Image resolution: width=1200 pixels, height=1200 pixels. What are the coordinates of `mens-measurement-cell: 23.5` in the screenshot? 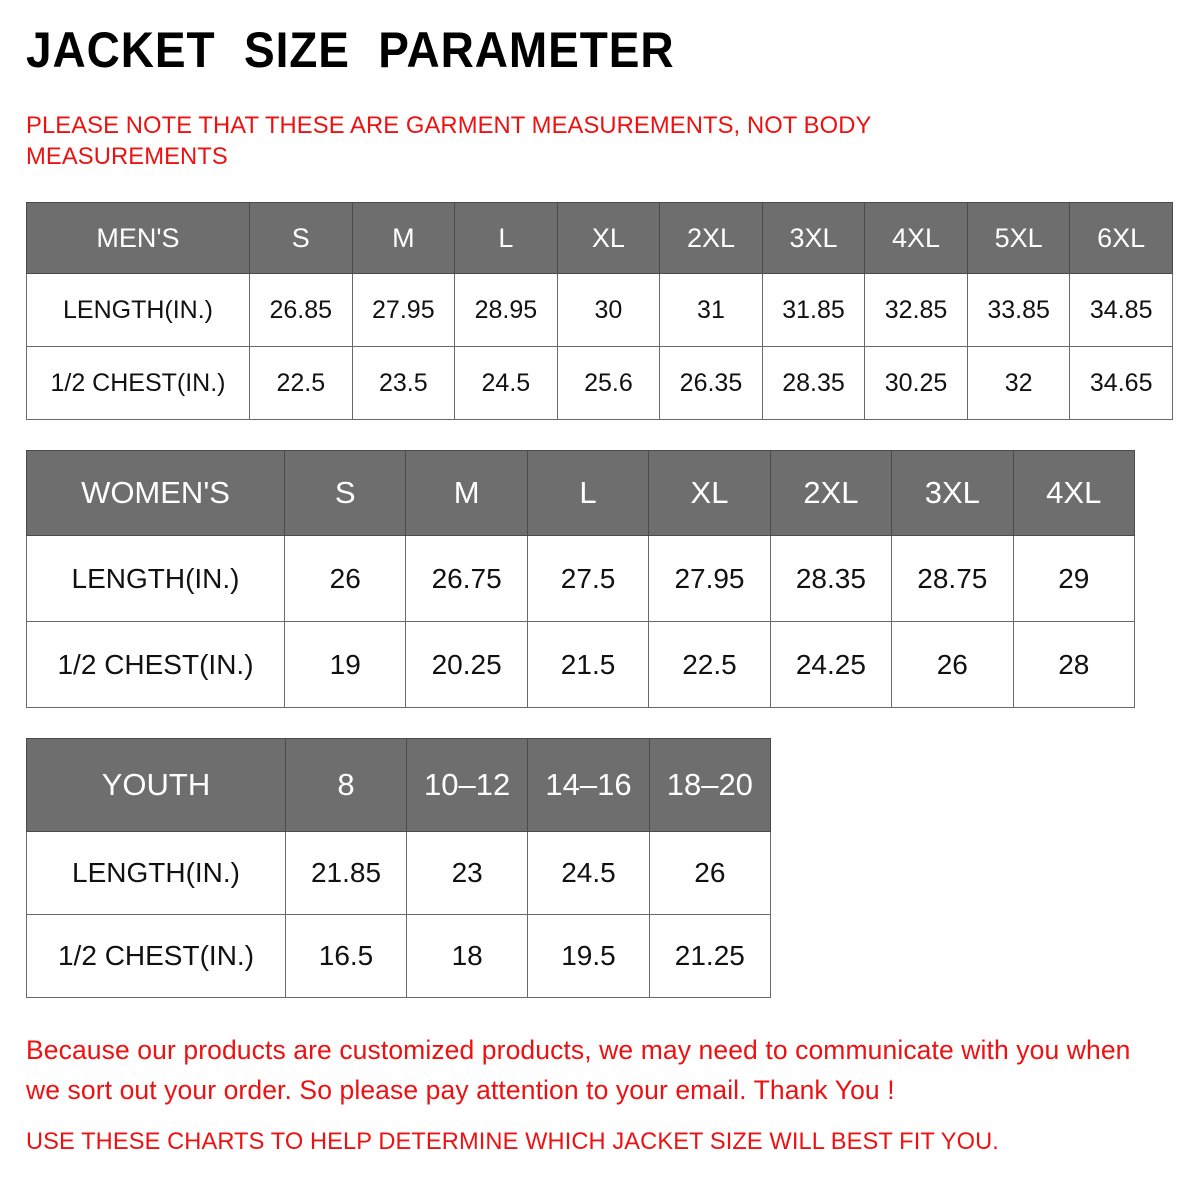 It's located at (403, 383).